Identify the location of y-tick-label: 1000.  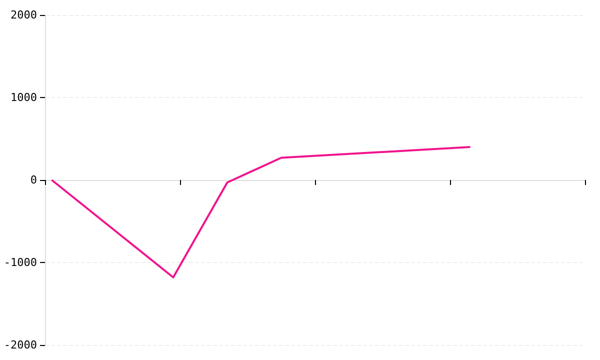
(23, 97).